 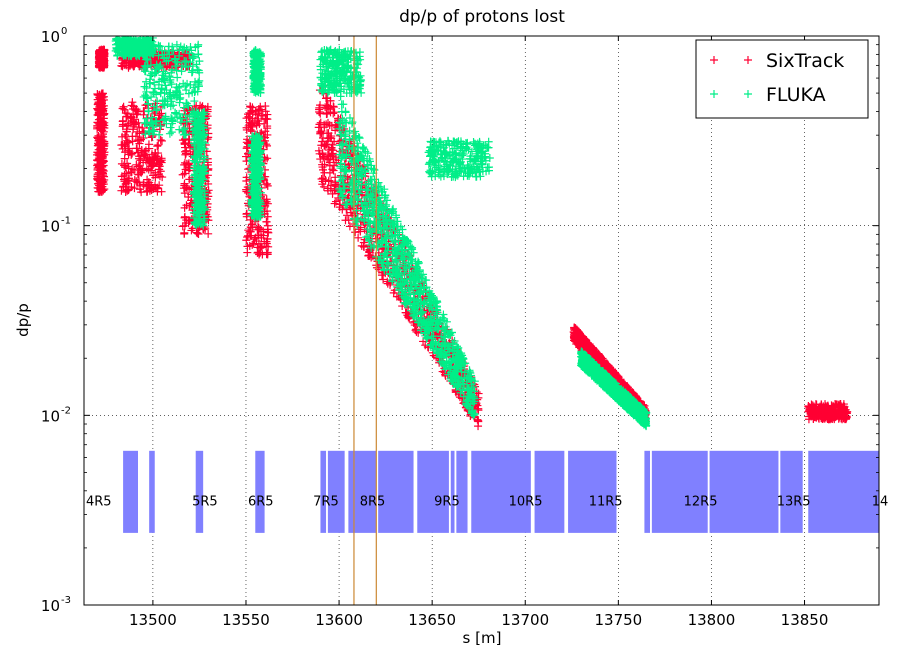 I want to click on aperture-bands, so click(x=501, y=491).